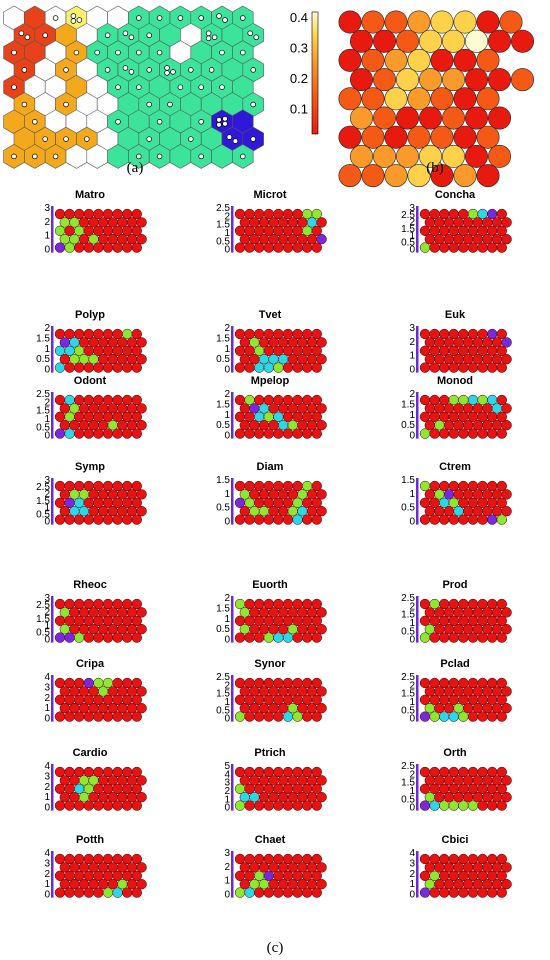 The height and width of the screenshot is (960, 550). Describe the element at coordinates (270, 840) in the screenshot. I see `plane-title: Chaet` at that location.